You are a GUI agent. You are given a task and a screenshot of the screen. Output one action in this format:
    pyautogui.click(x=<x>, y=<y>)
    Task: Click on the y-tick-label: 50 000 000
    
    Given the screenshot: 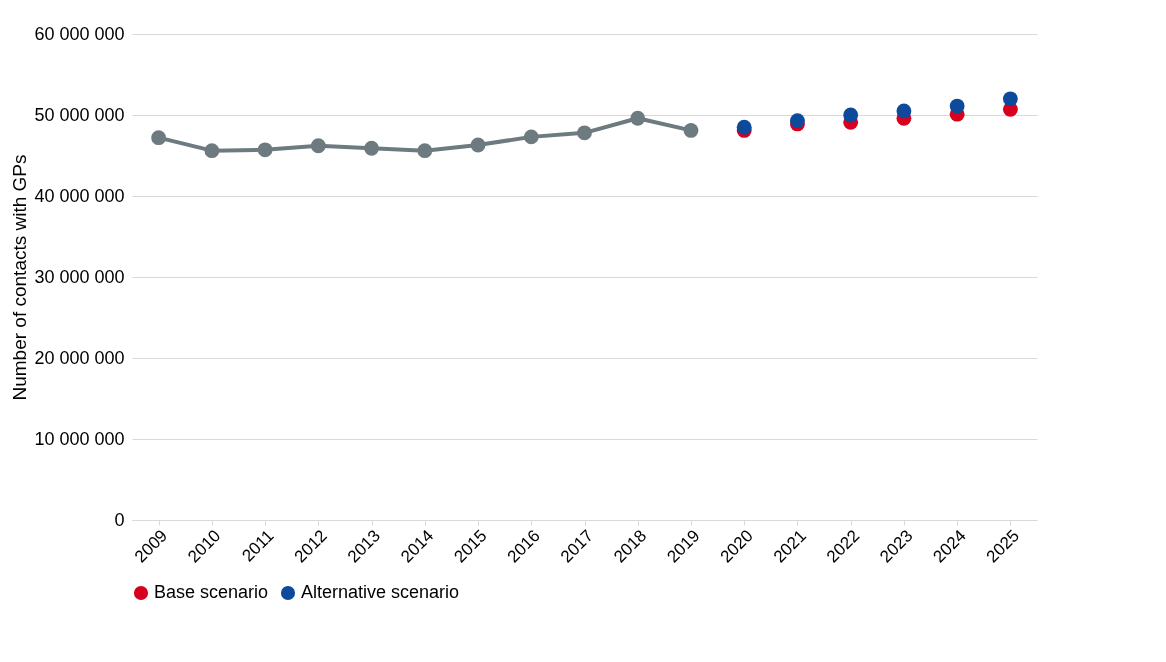 What is the action you would take?
    pyautogui.click(x=79, y=114)
    